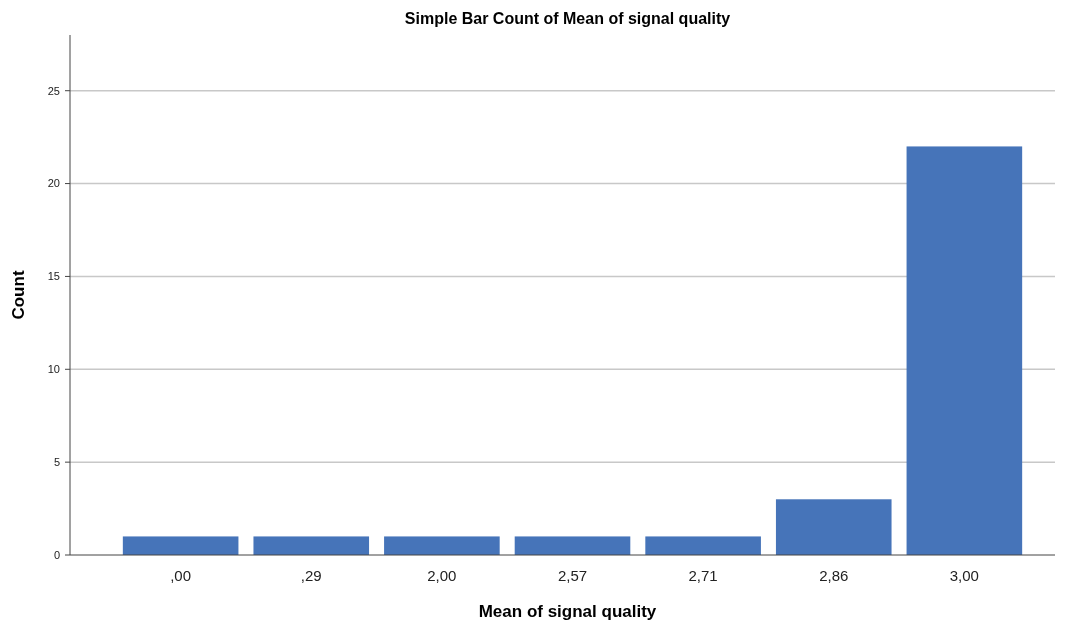 This screenshot has height=627, width=1065. I want to click on y-tick-label: 5, so click(56, 461).